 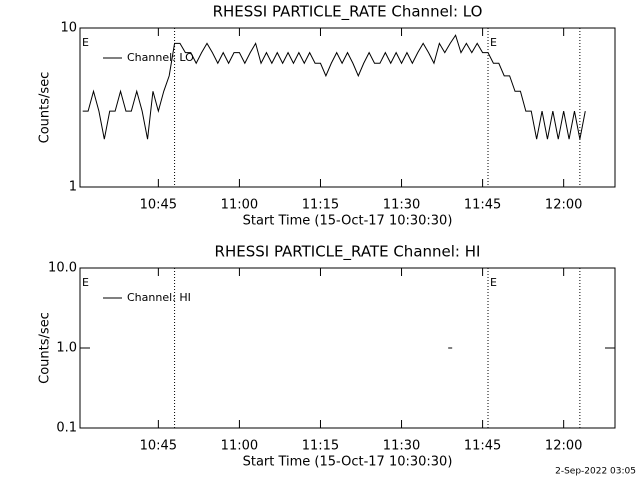 What do you see at coordinates (159, 297) in the screenshot?
I see `legend-label: Channel: HI` at bounding box center [159, 297].